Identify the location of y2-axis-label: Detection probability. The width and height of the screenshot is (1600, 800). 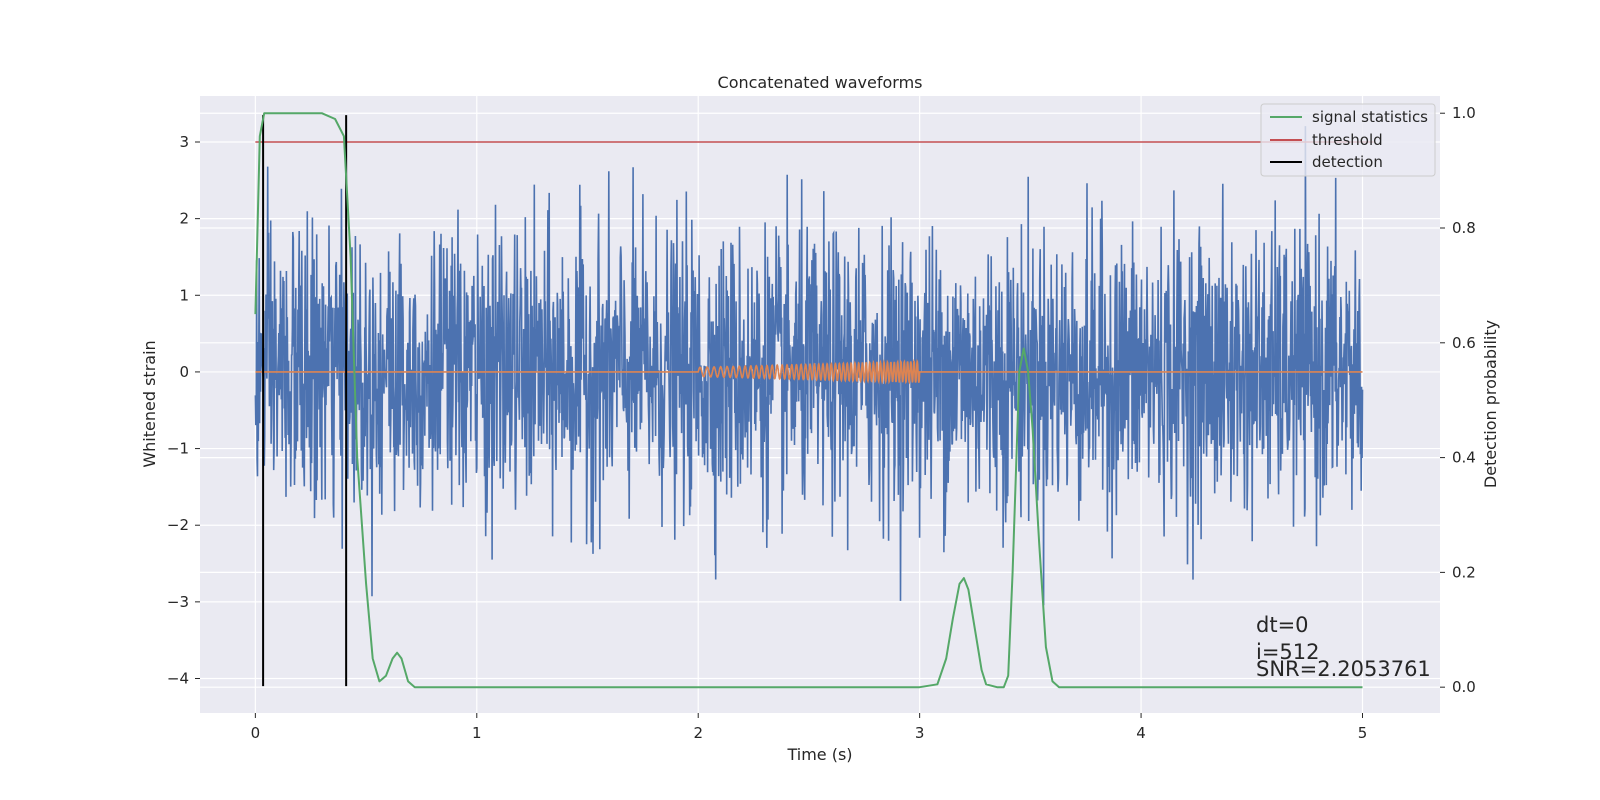
(1490, 404).